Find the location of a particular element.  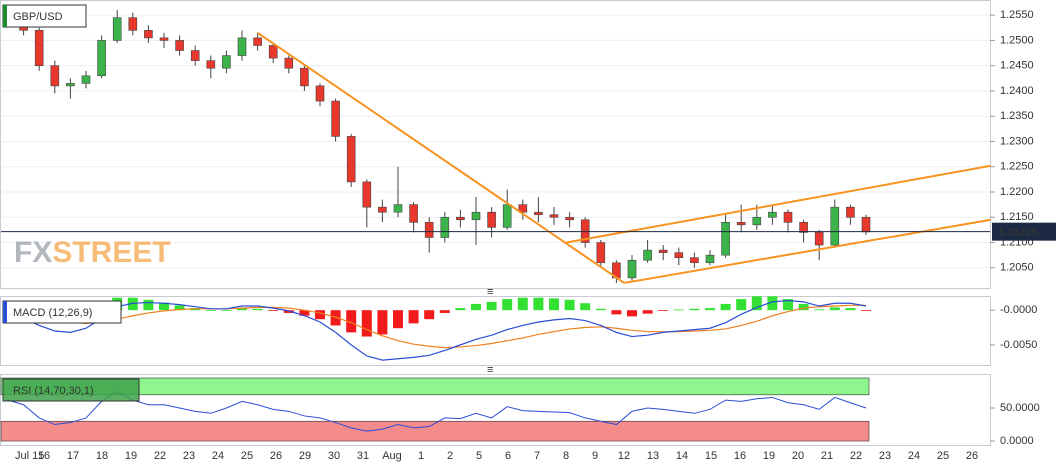

x-tick-label: 13 is located at coordinates (653, 456).